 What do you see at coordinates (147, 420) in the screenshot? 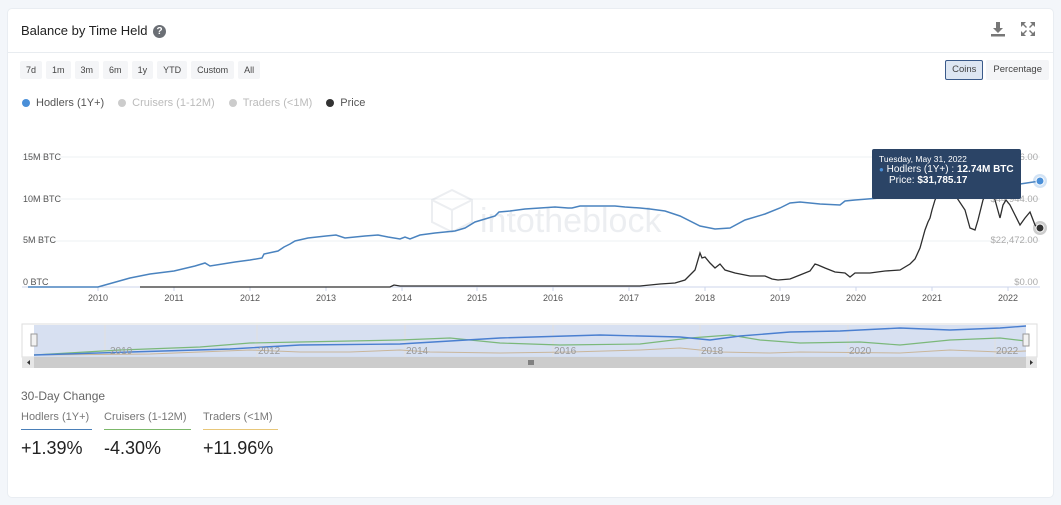
I see `change-label: Cruisers (1-12M)` at bounding box center [147, 420].